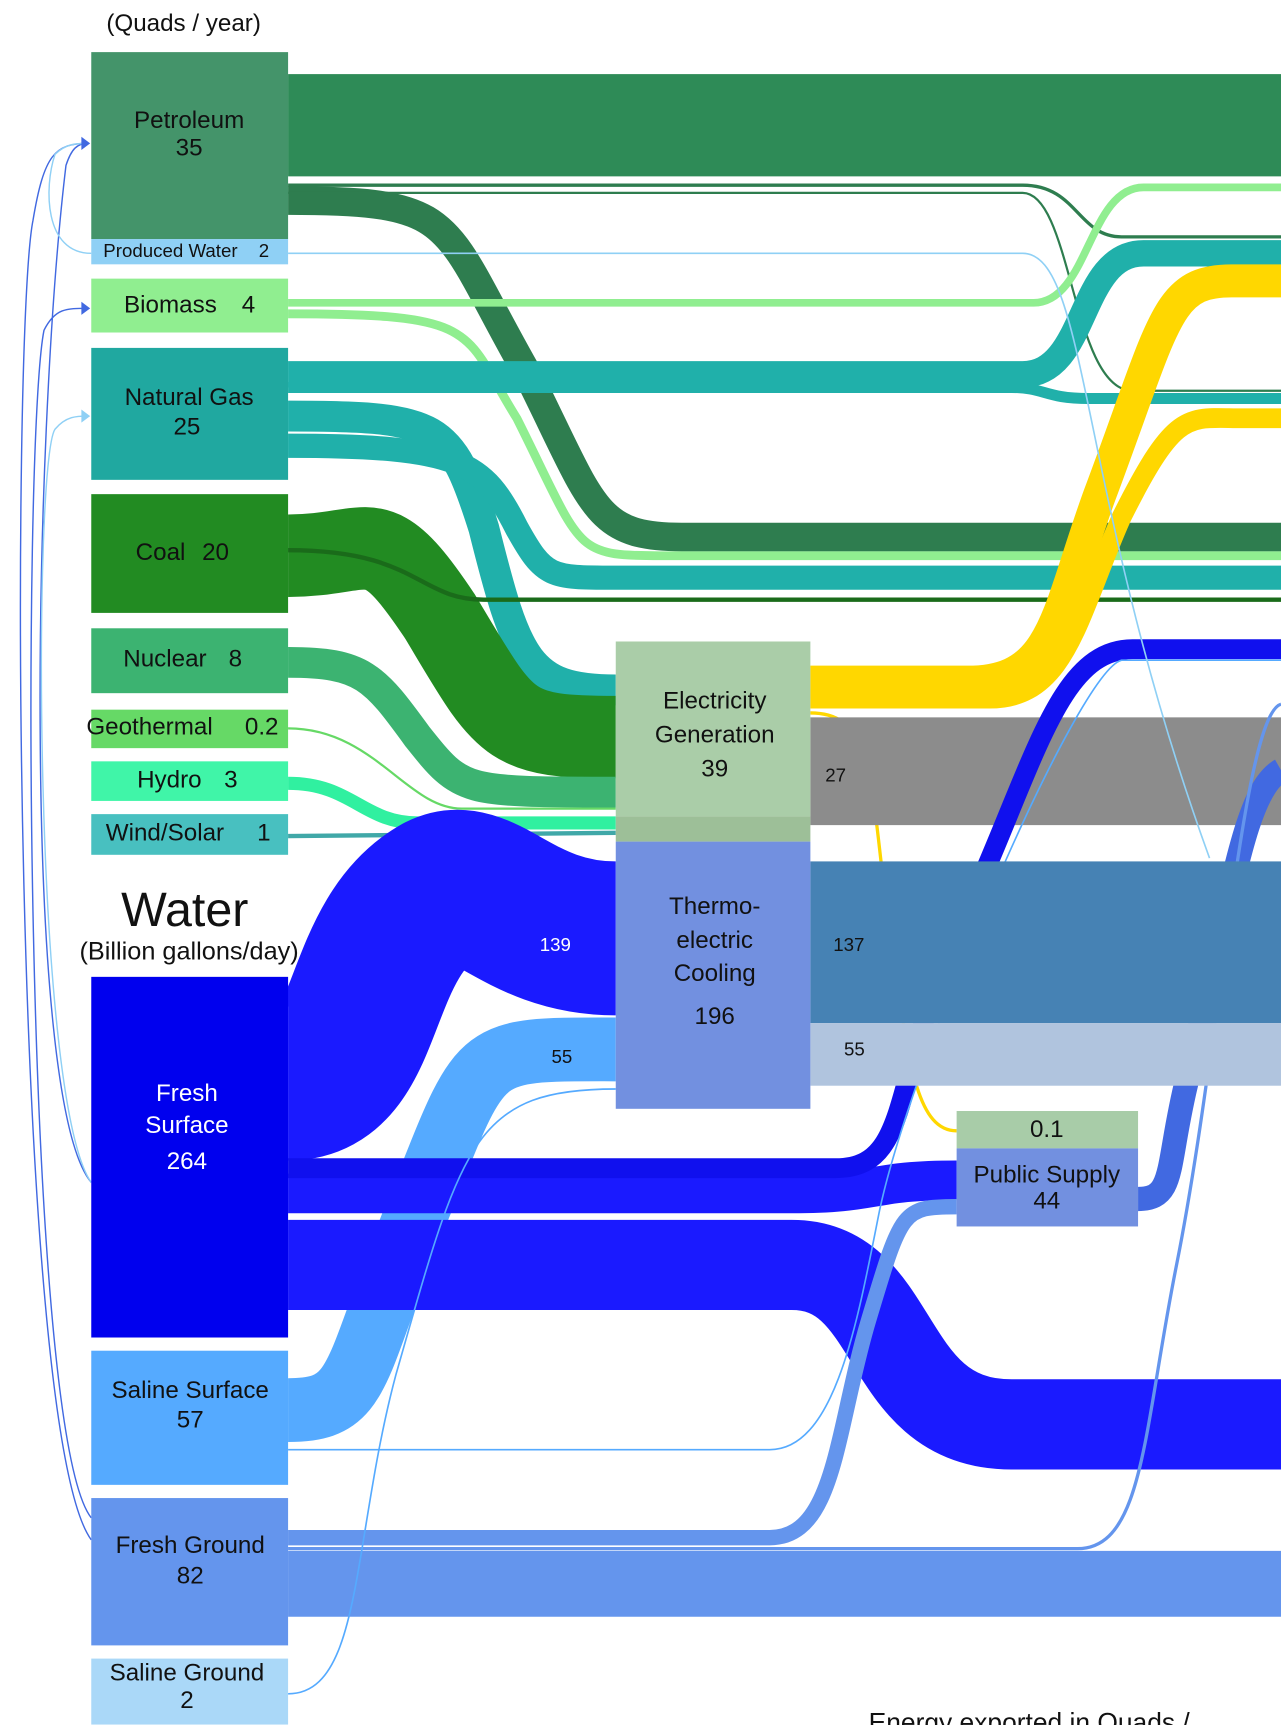 The height and width of the screenshot is (1725, 1281). Describe the element at coordinates (187, 1093) in the screenshot. I see `node-label: Fresh` at that location.